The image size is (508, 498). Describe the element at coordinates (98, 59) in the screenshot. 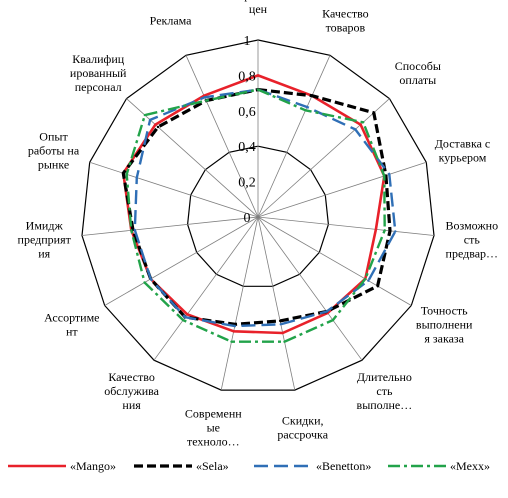

I see `category-label-13-line-0: Квалифиц` at that location.